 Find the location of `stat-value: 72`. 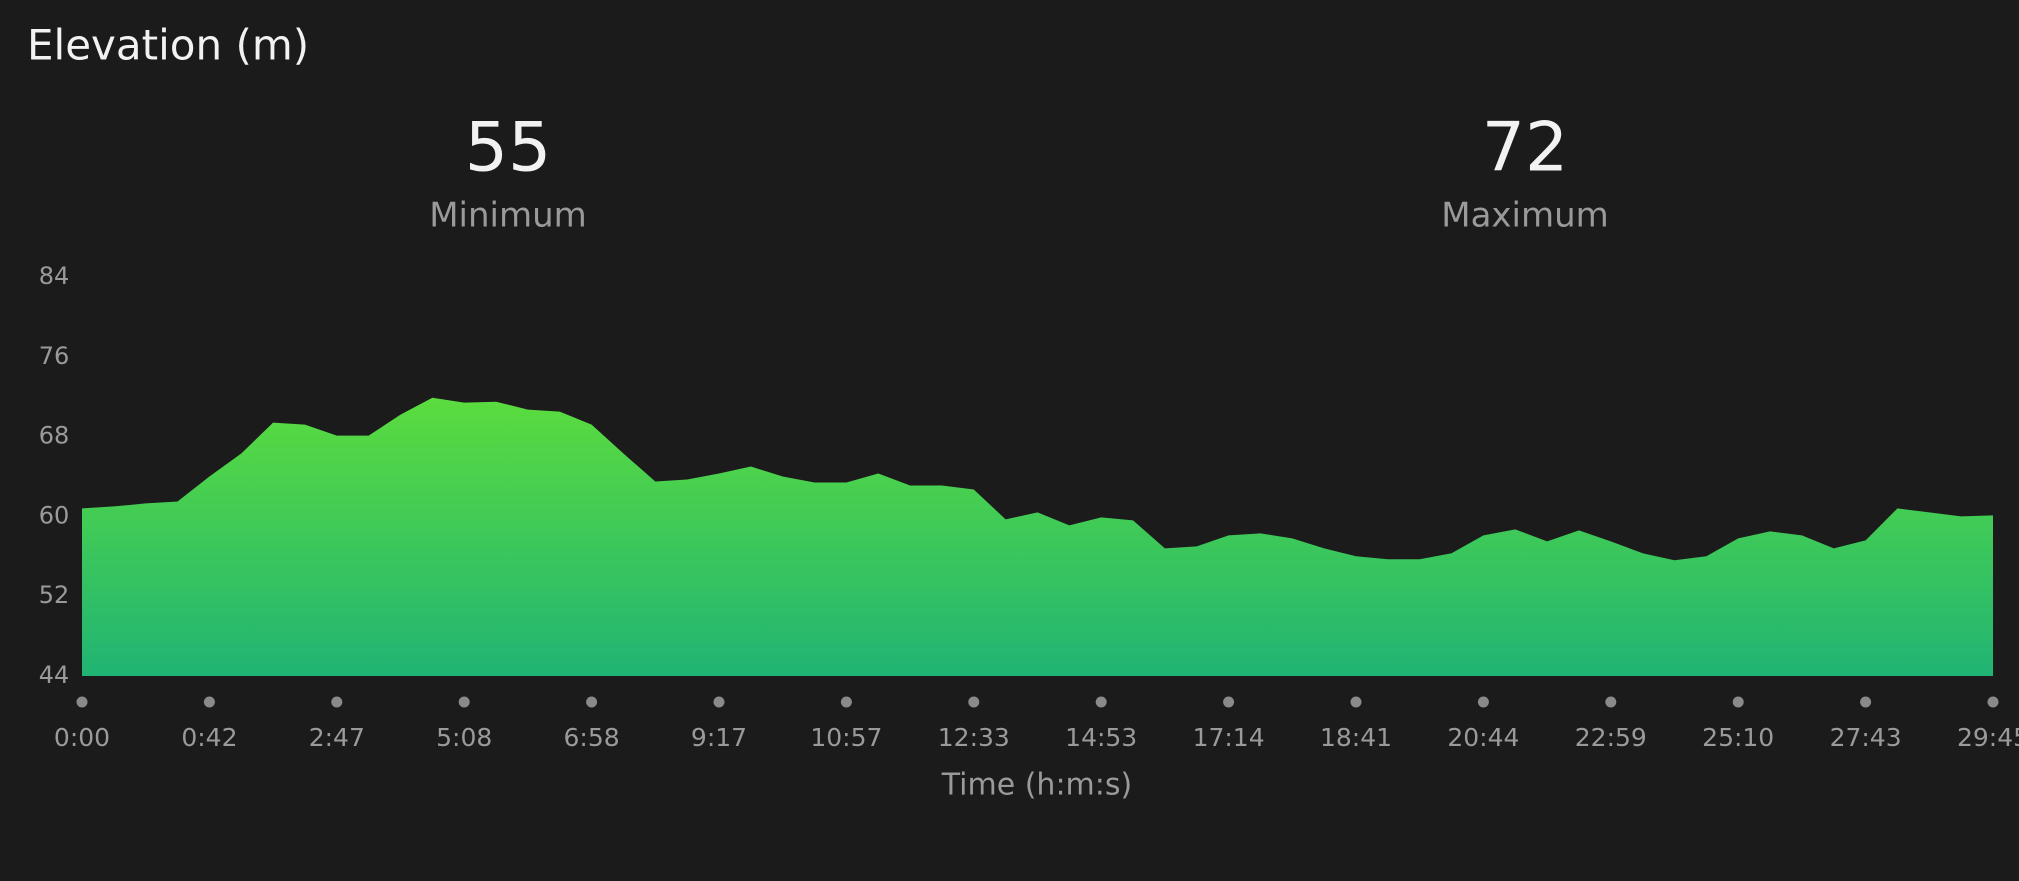

stat-value: 72 is located at coordinates (1525, 148).